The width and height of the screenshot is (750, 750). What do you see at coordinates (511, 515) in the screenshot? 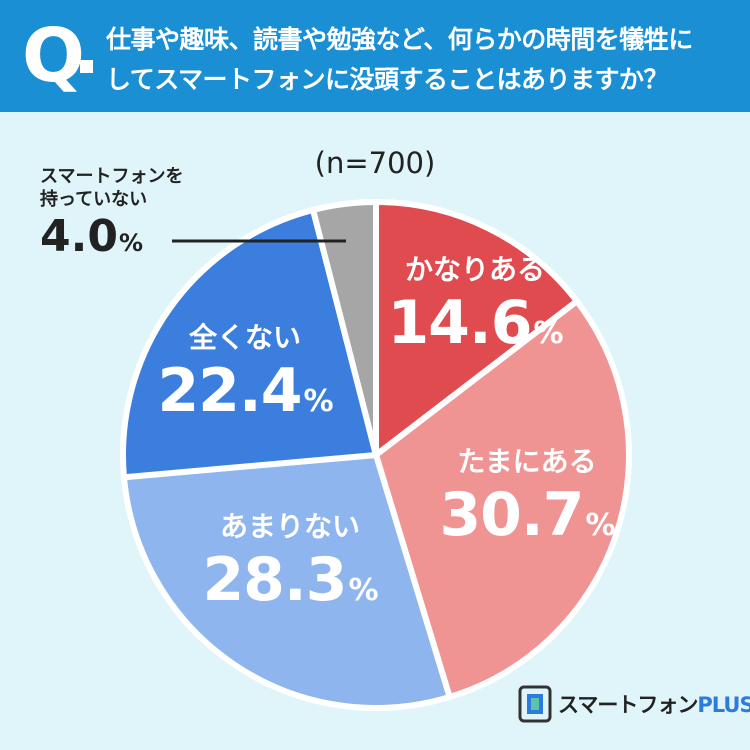
I see `slice-value: 30.7` at bounding box center [511, 515].